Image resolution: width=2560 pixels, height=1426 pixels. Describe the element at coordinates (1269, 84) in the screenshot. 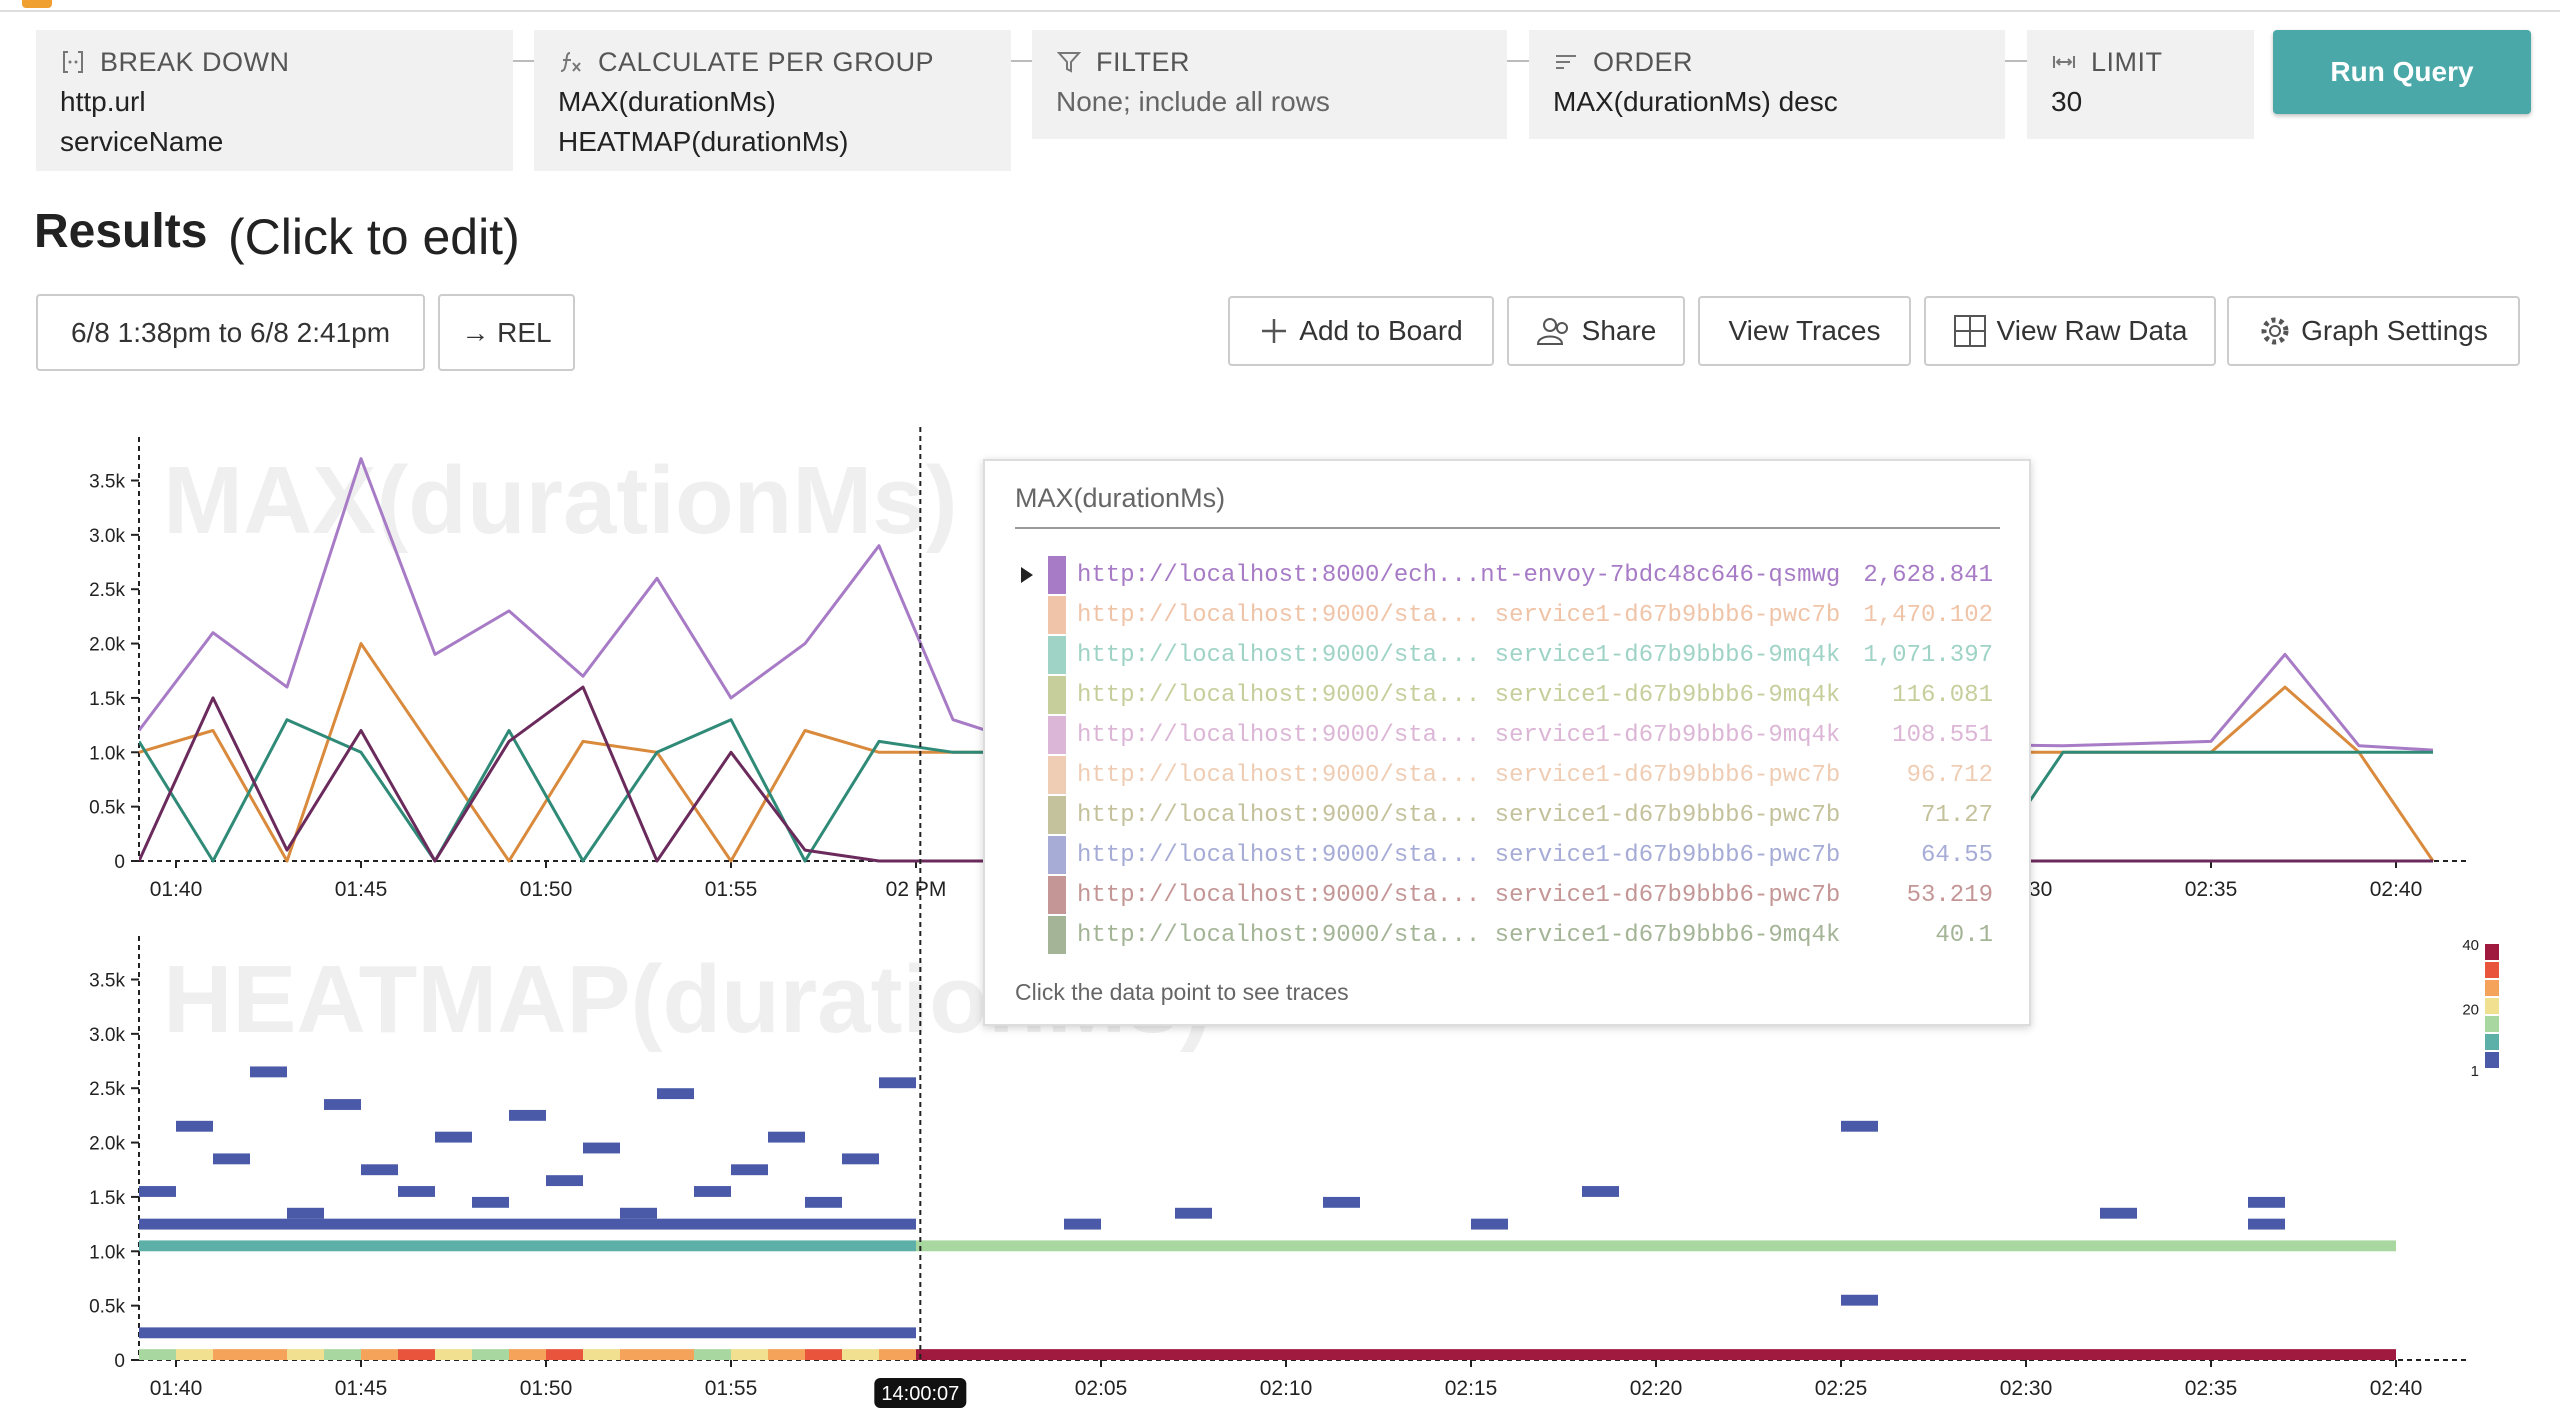

I see `filter-box: FILTER None; include all rows` at that location.